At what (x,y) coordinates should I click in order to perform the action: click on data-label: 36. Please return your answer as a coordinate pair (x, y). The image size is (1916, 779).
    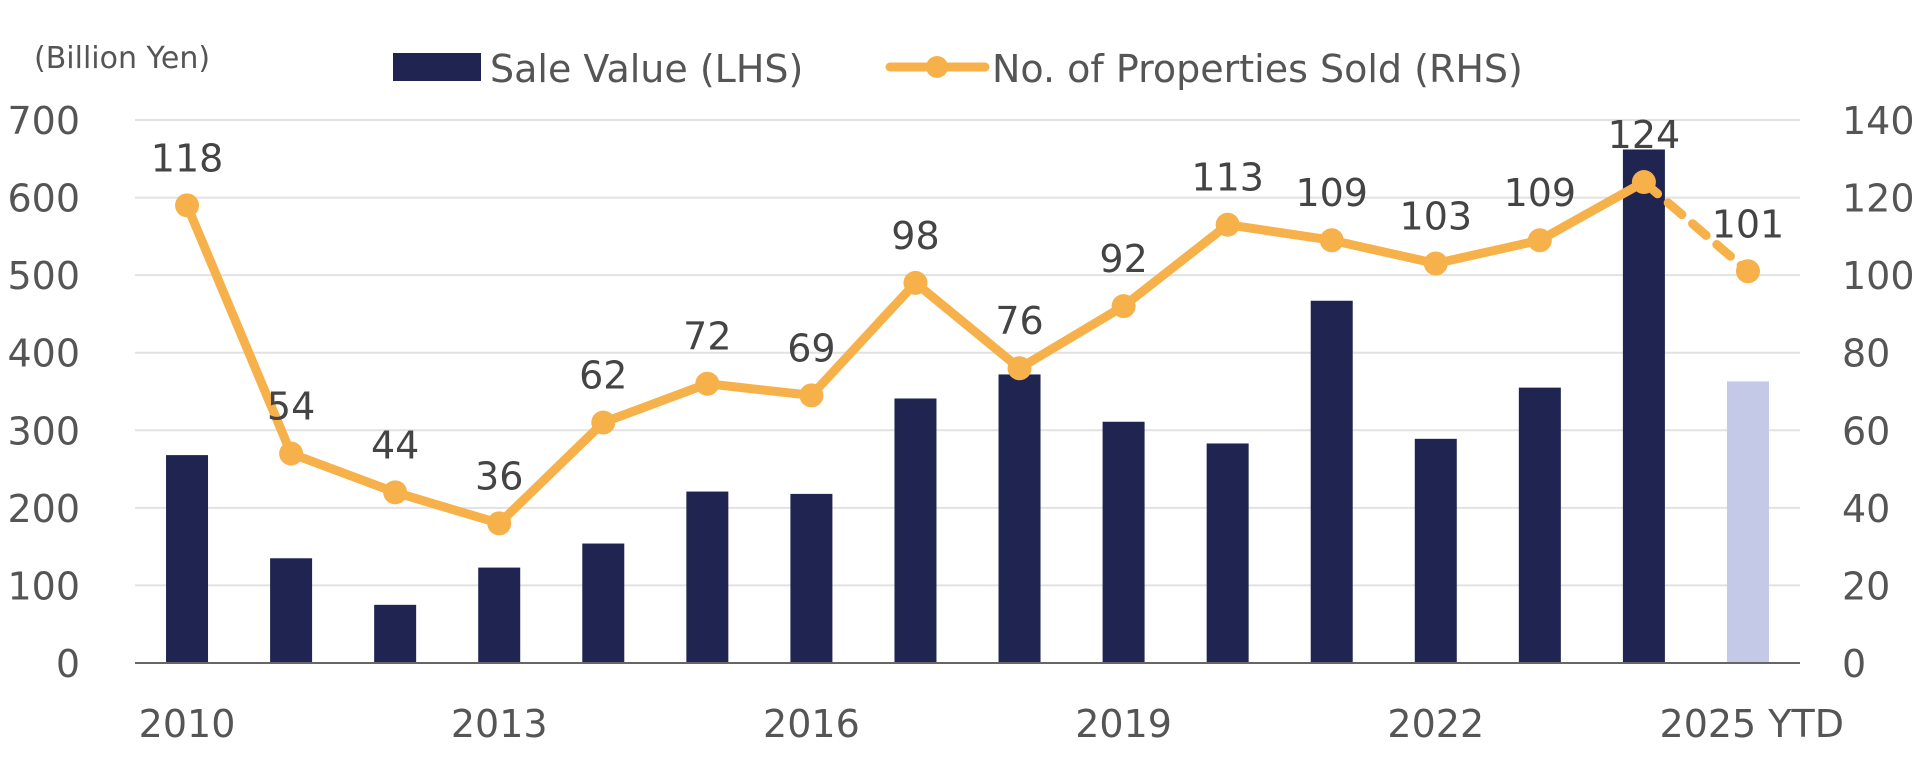
    Looking at the image, I should click on (499, 476).